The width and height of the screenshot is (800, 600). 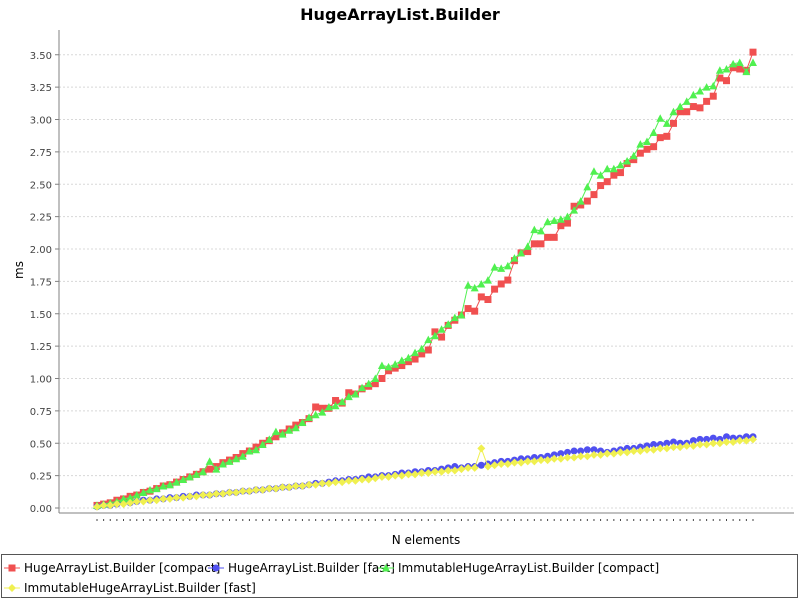 What do you see at coordinates (41, 347) in the screenshot?
I see `y-tick-label: 1.25` at bounding box center [41, 347].